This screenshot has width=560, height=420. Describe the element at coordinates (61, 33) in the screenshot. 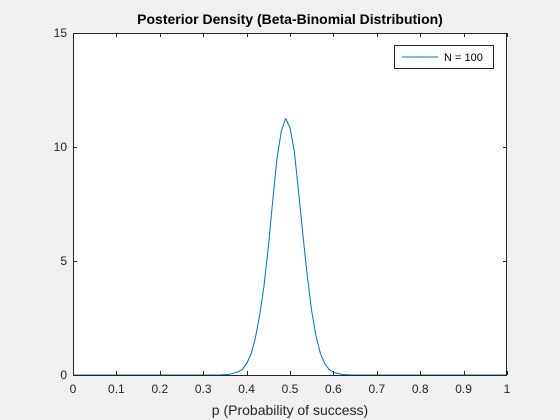

I see `y-tick-label: 15` at that location.